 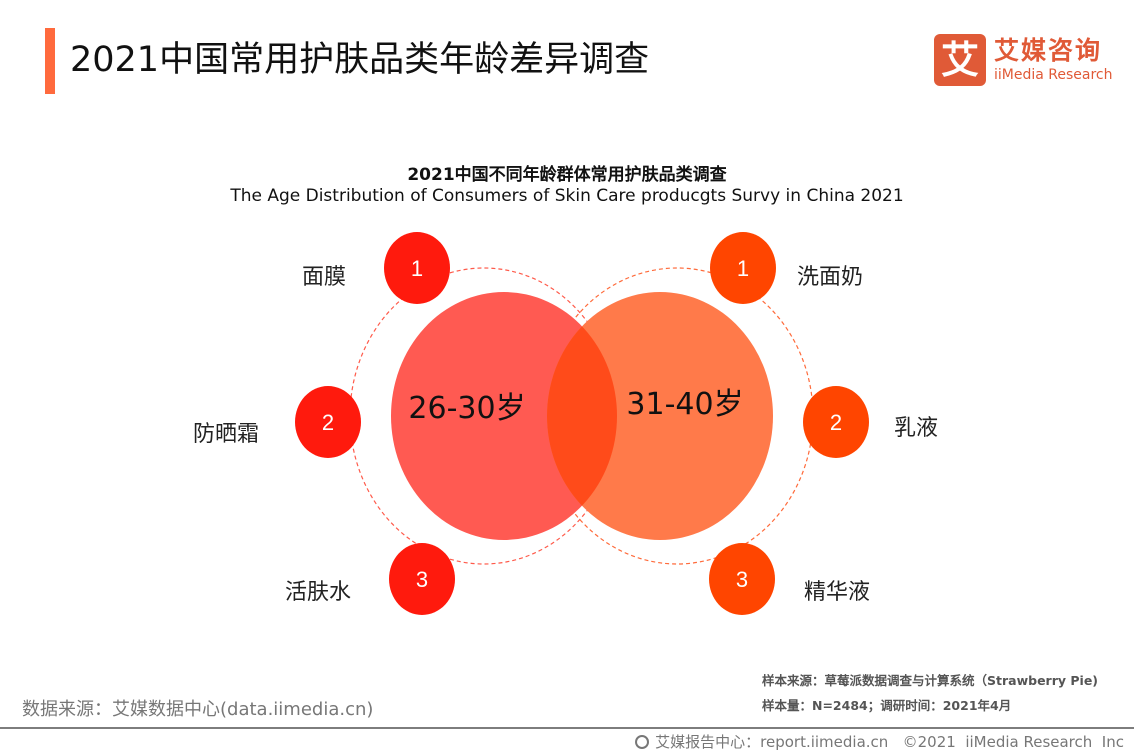 I want to click on right-age-circle, so click(x=660, y=416).